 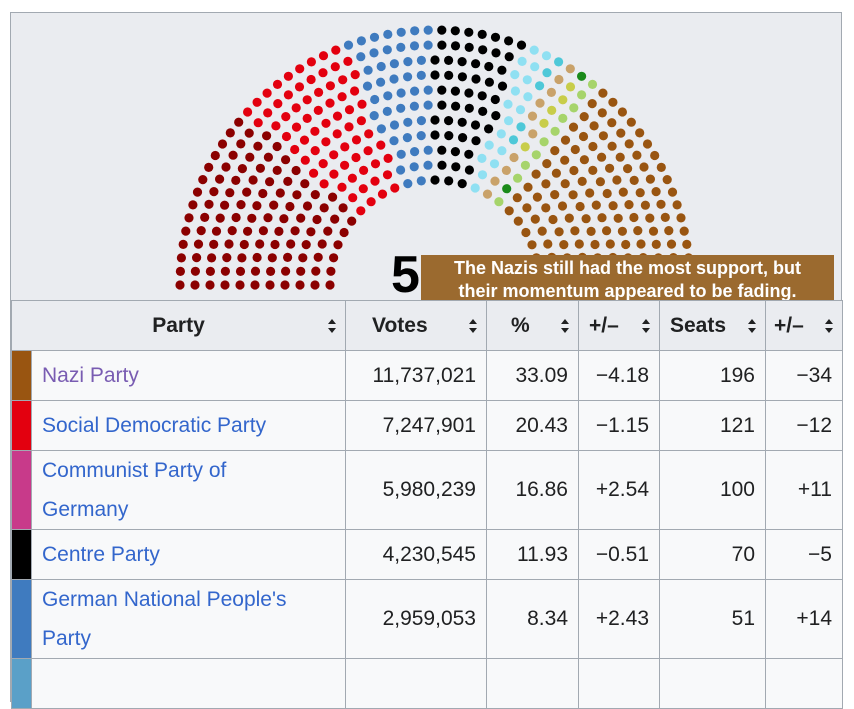 What do you see at coordinates (520, 325) in the screenshot?
I see `header-label: %` at bounding box center [520, 325].